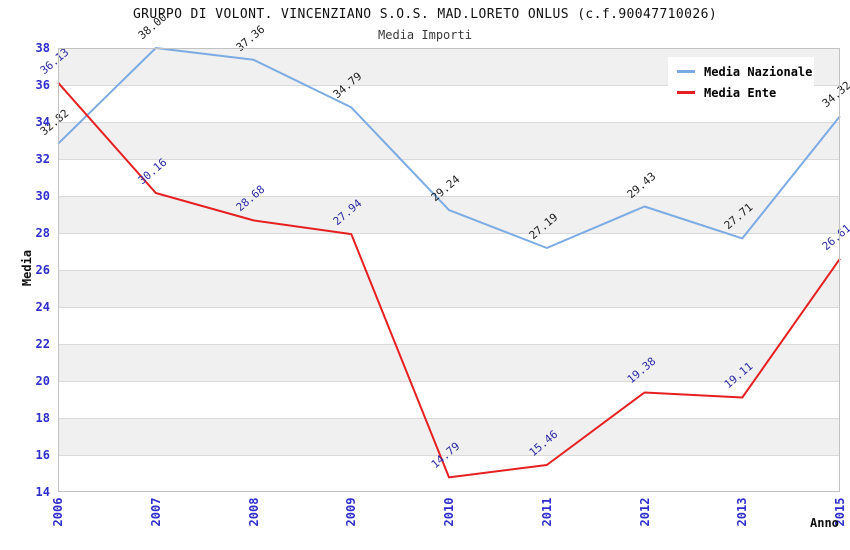 The image size is (850, 550). What do you see at coordinates (58, 512) in the screenshot?
I see `x-tick-label: 2006` at bounding box center [58, 512].